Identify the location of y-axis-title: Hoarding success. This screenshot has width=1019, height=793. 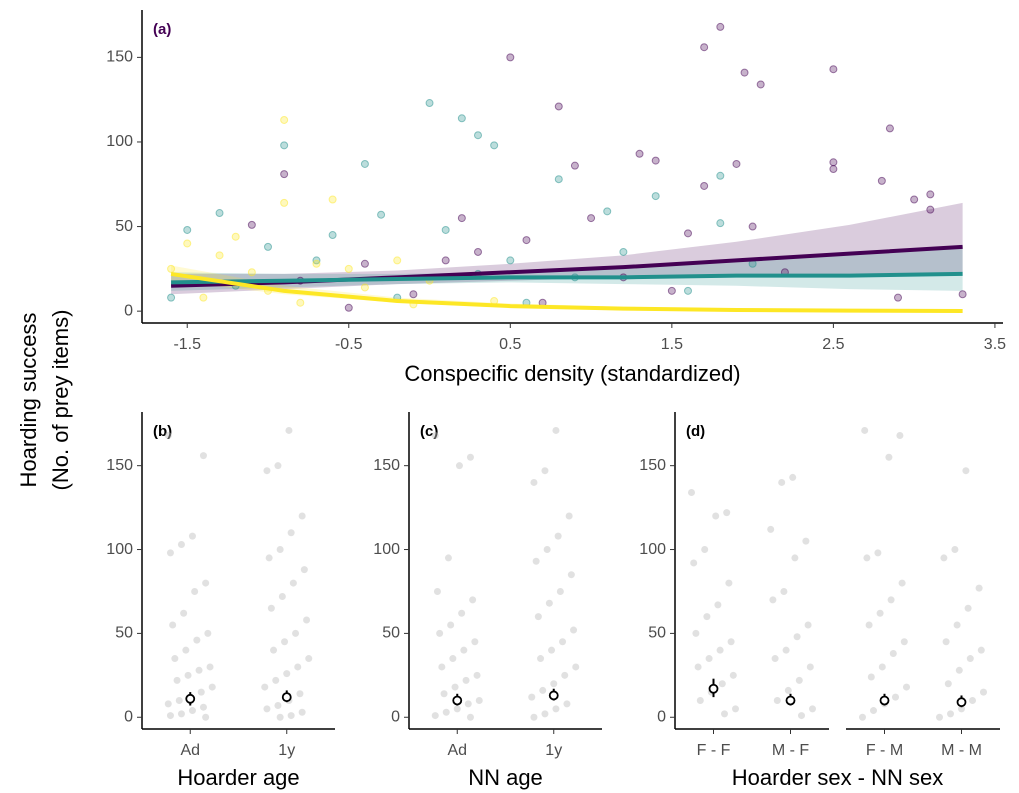
(28, 400).